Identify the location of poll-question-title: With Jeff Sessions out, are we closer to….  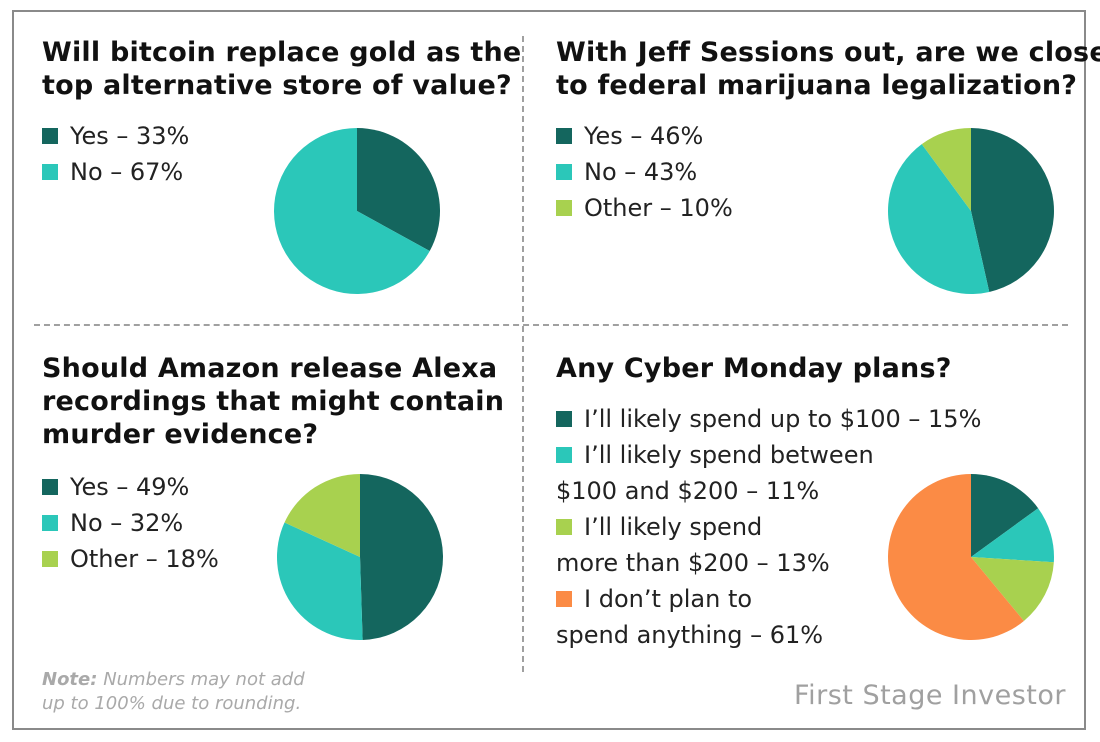
(828, 69).